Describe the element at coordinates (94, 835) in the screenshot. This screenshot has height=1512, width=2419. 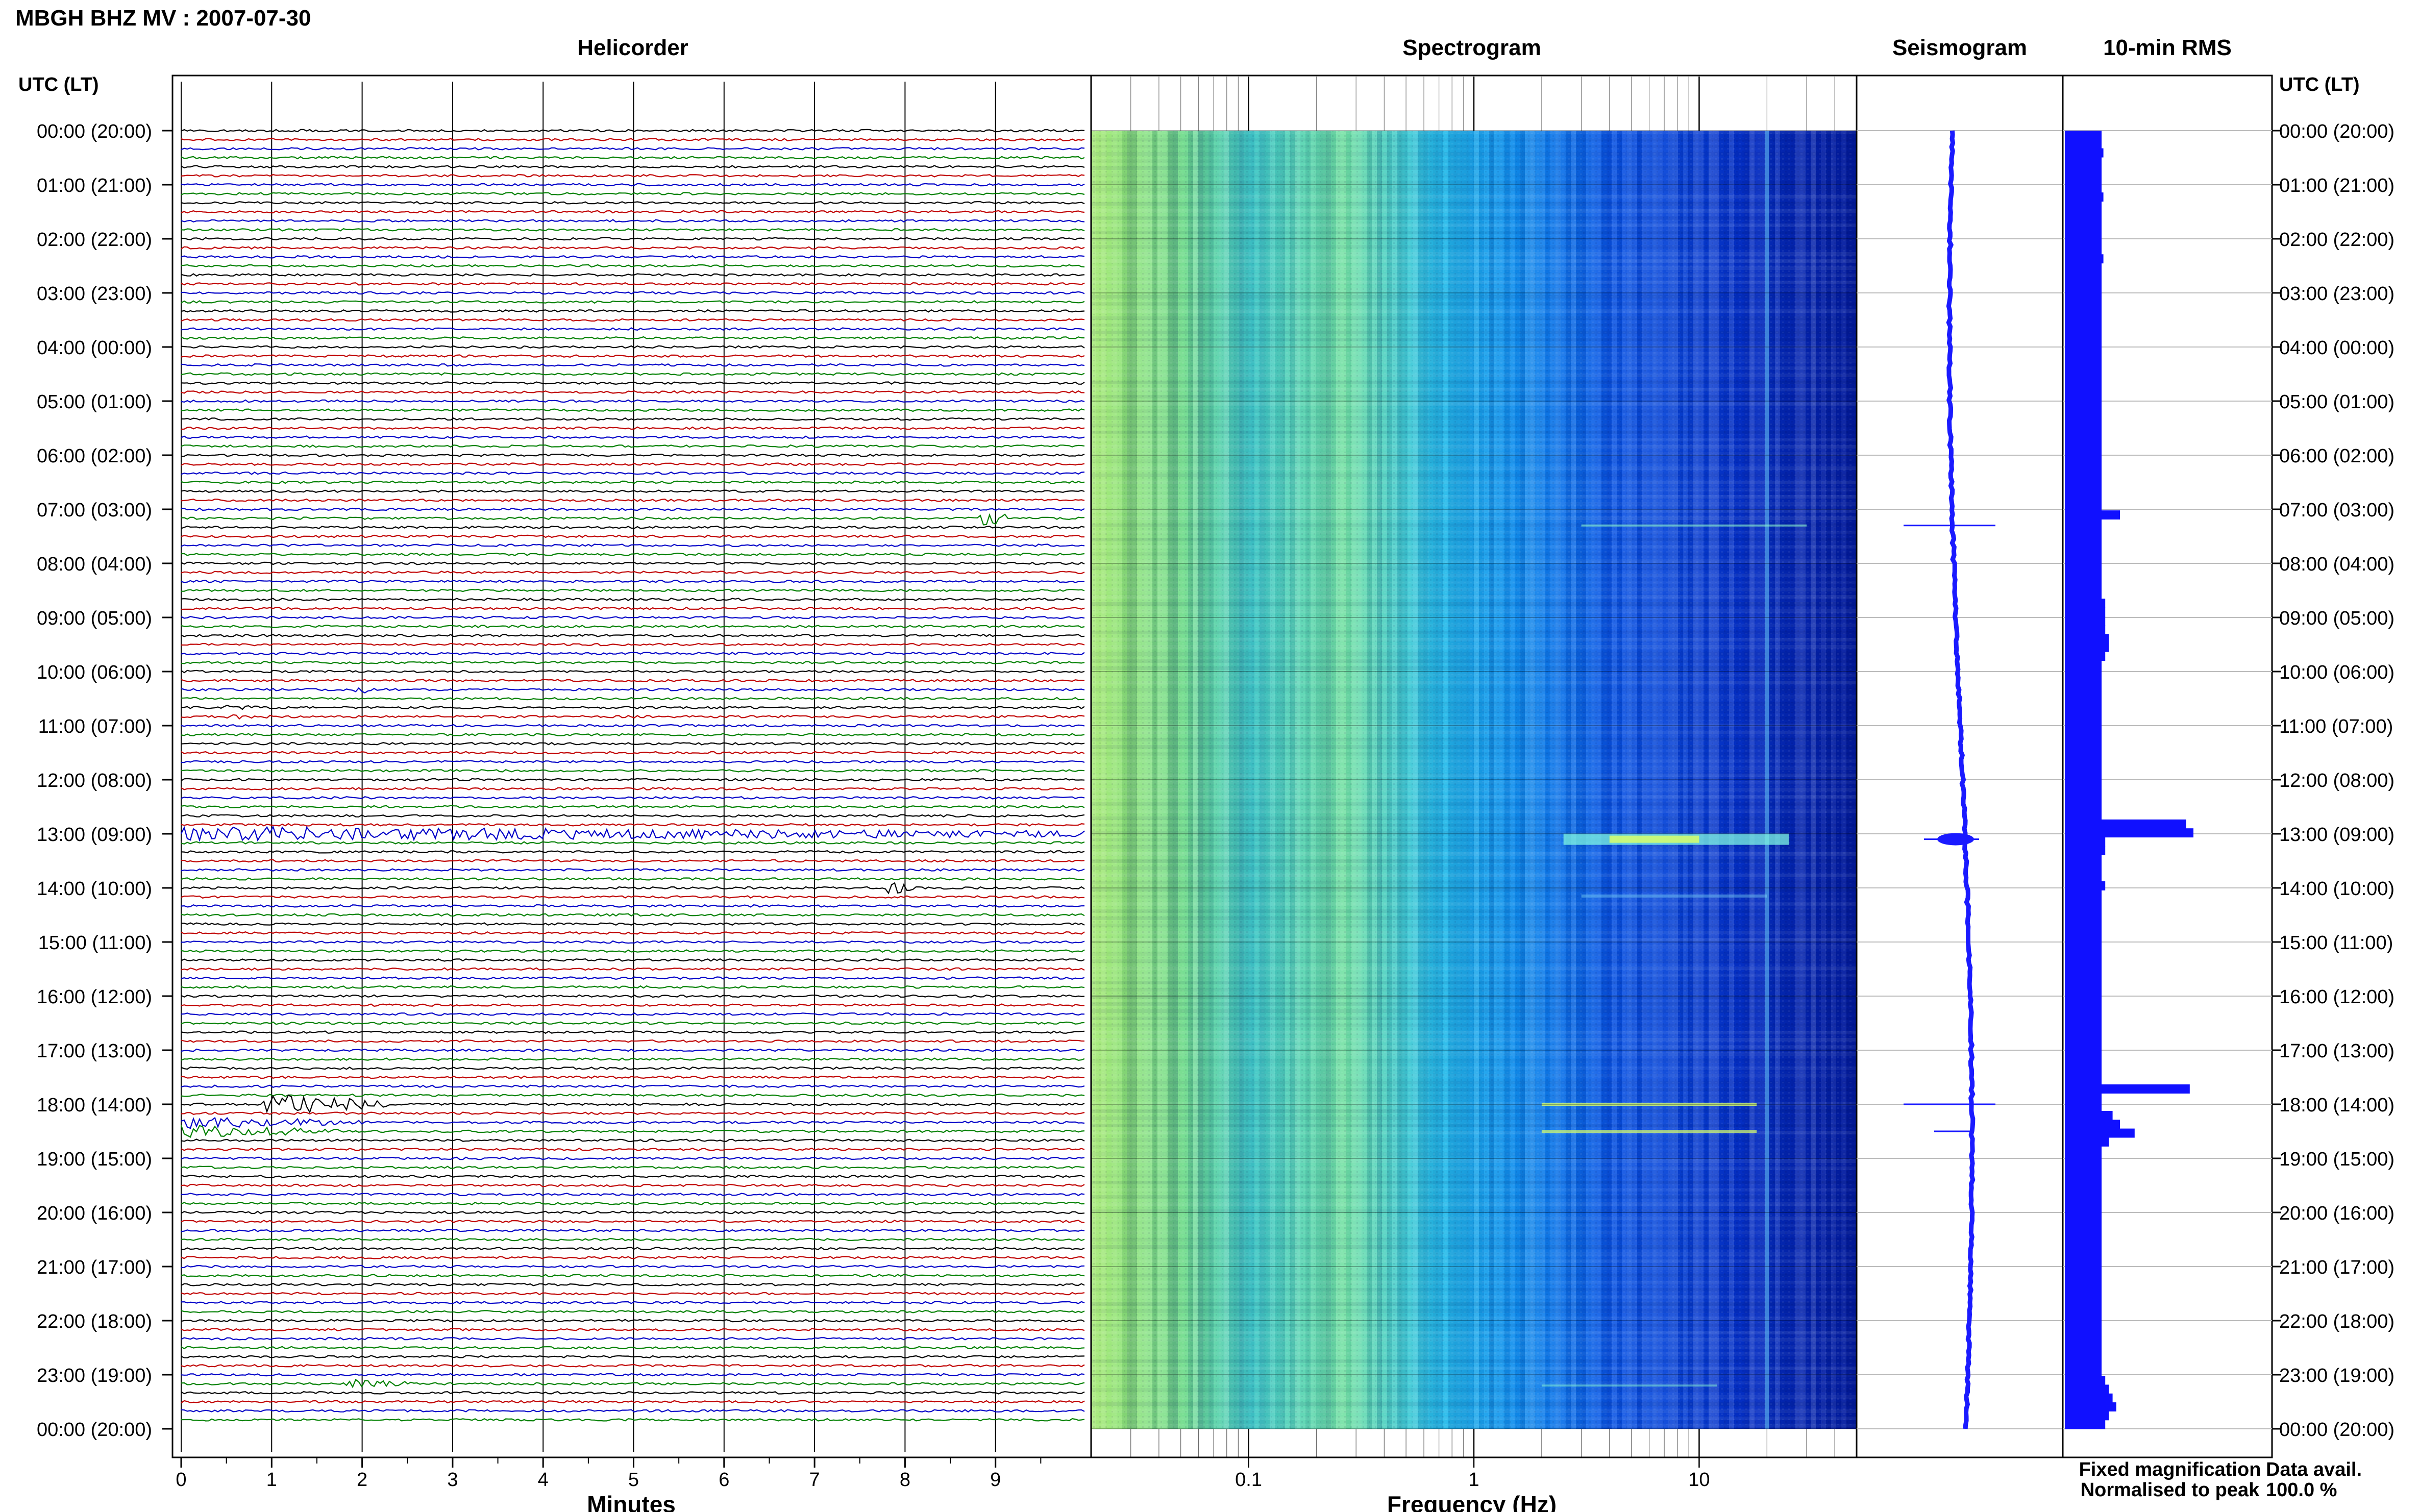
I see `hour-label-left: 13:00 (09:00)` at that location.